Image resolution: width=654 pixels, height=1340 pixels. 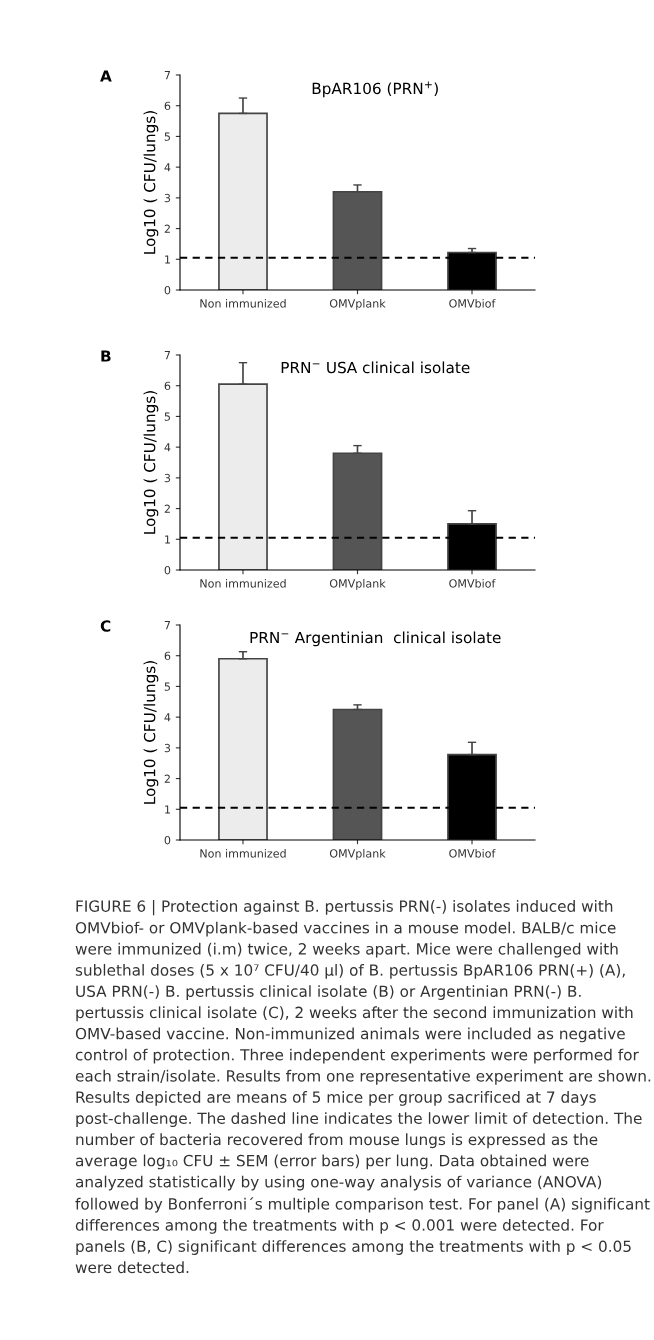 What do you see at coordinates (375, 639) in the screenshot?
I see `chart-title: PRN$^{−}$ Argentinian clinical isolate` at bounding box center [375, 639].